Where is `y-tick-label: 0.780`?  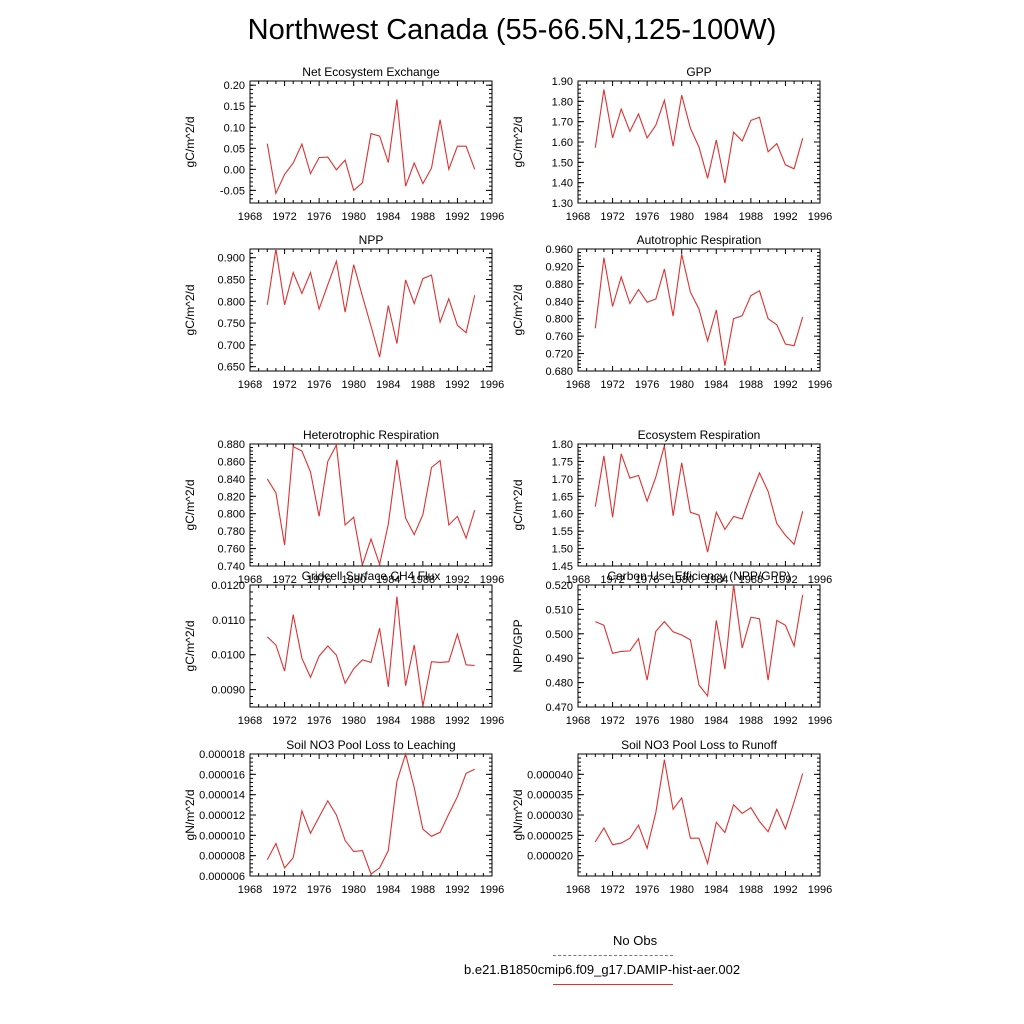
y-tick-label: 0.780 is located at coordinates (231, 532).